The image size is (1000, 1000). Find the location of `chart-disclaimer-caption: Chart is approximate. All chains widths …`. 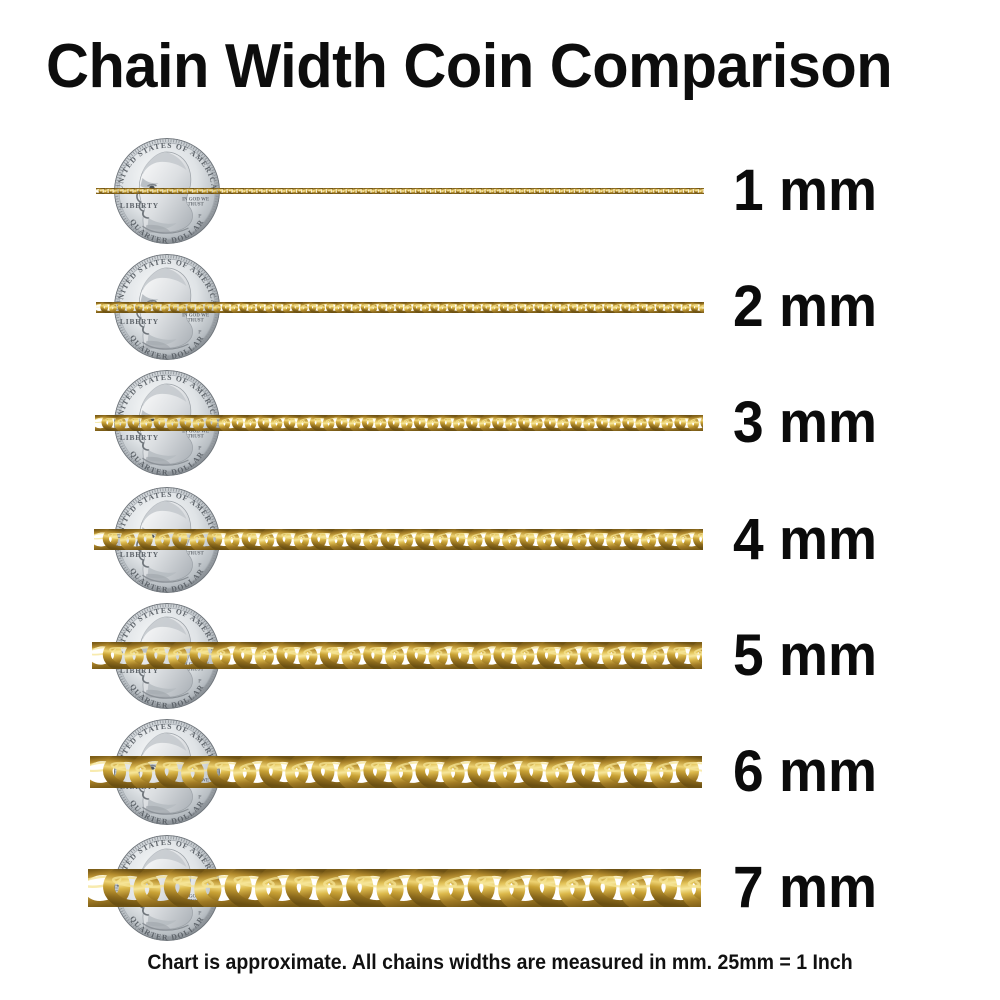

chart-disclaimer-caption: Chart is approximate. All chains widths … is located at coordinates (500, 962).